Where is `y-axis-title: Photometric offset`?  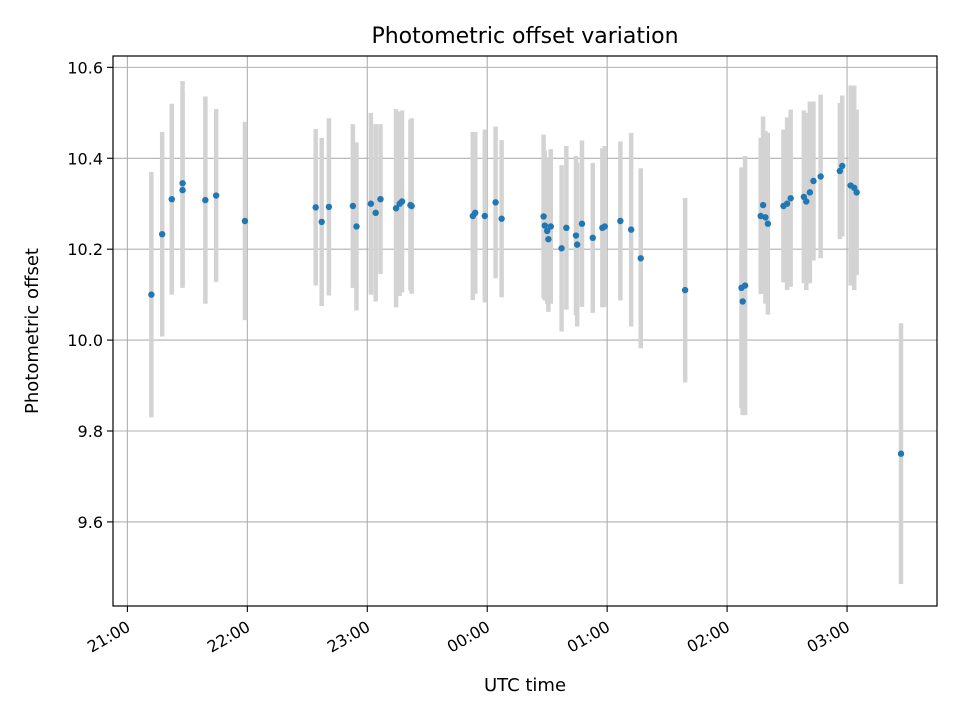
y-axis-title: Photometric offset is located at coordinates (32, 331).